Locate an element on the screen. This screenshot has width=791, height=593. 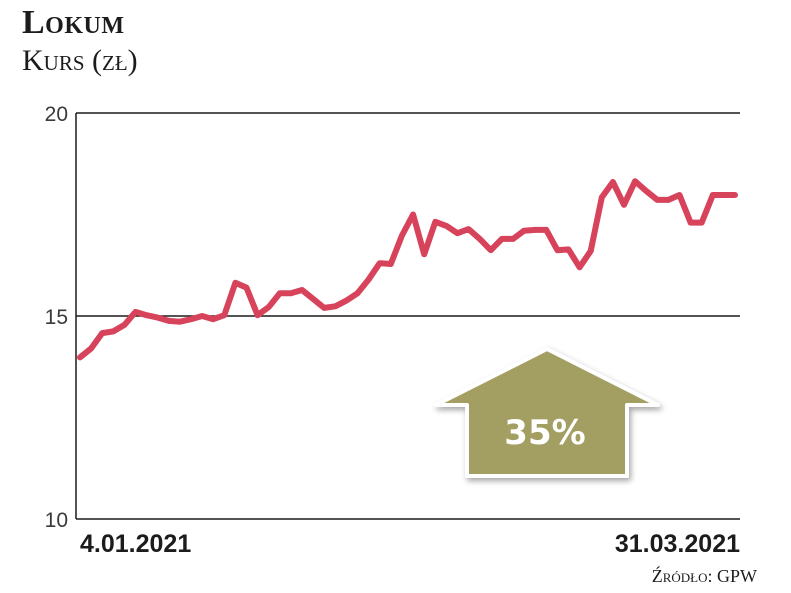
change-percent-label: 35% is located at coordinates (544, 433).